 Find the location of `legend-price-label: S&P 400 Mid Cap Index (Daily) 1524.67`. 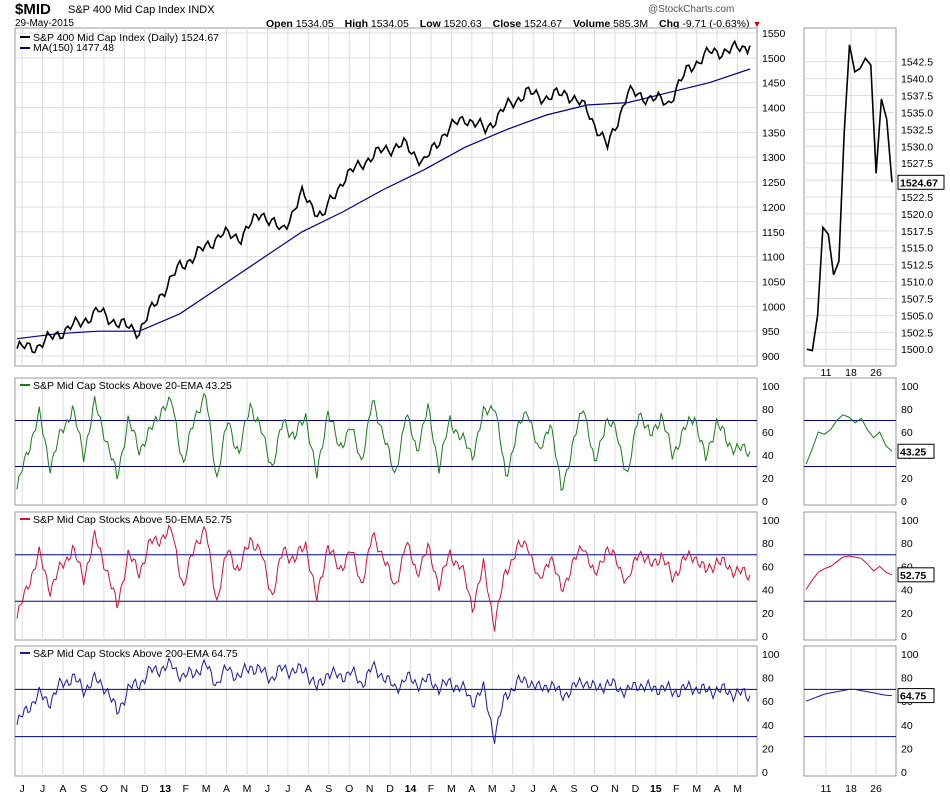

legend-price-label: S&P 400 Mid Cap Index (Daily) 1524.67 is located at coordinates (126, 38).